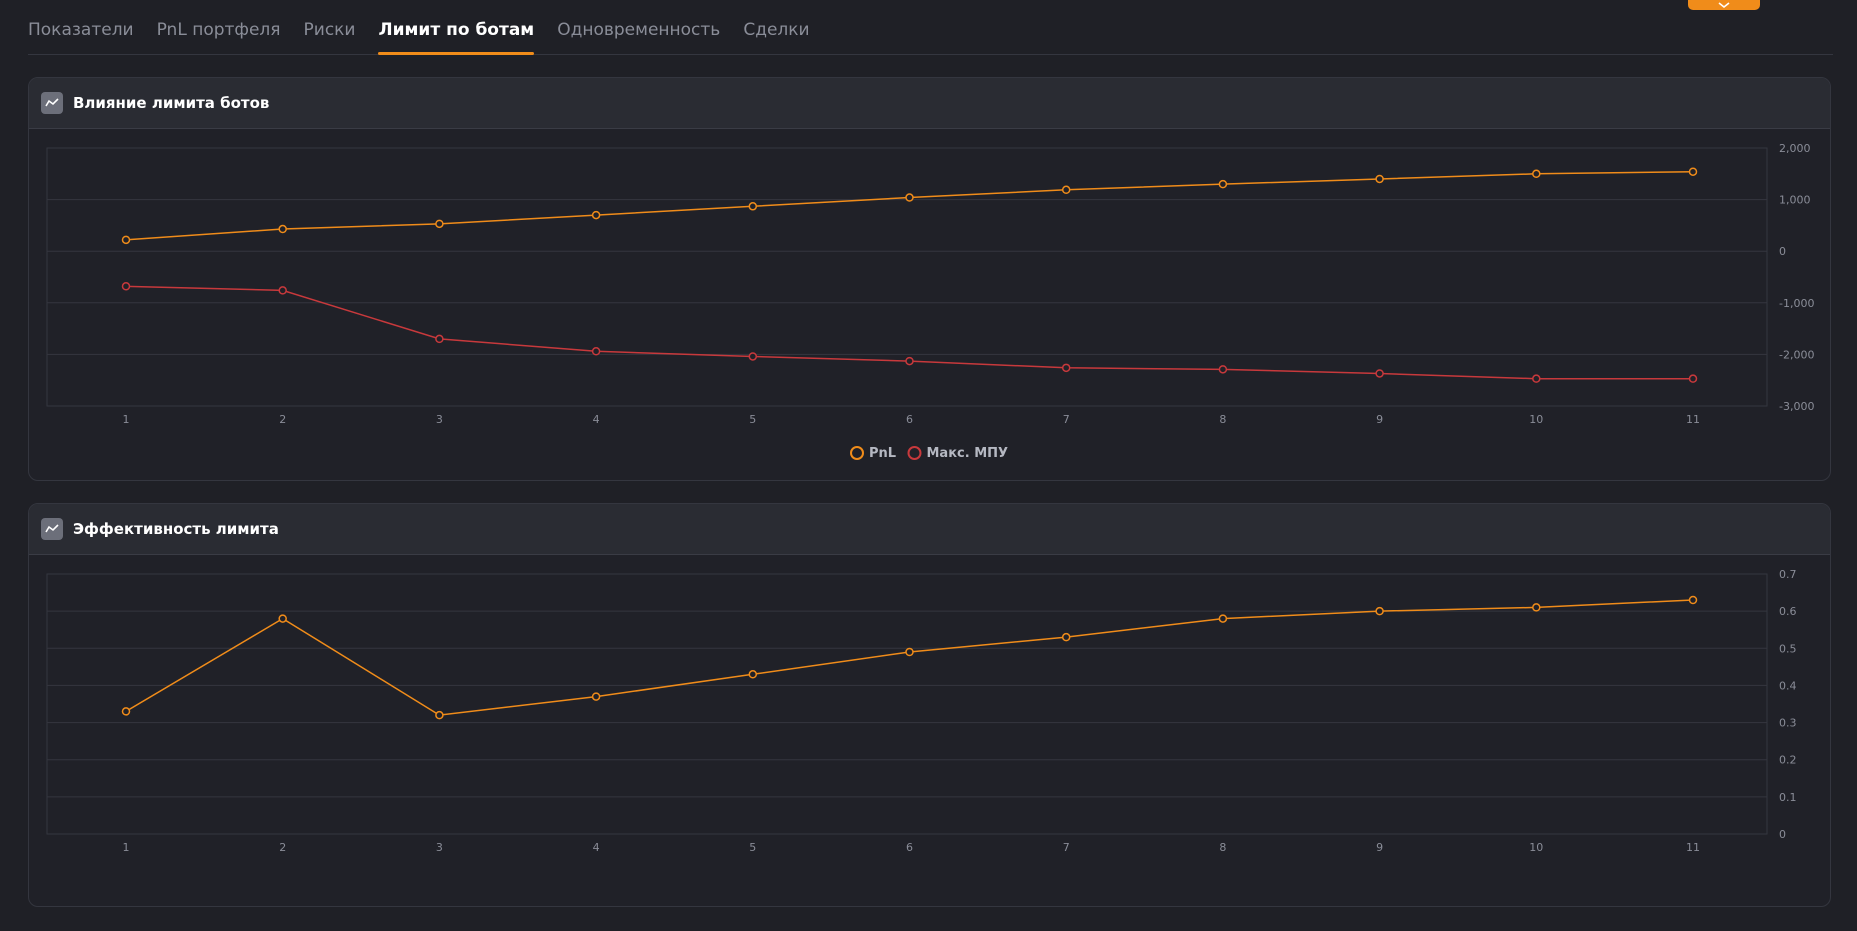 This screenshot has height=931, width=1857. I want to click on panel-header: Влияние лимита ботов, so click(929, 103).